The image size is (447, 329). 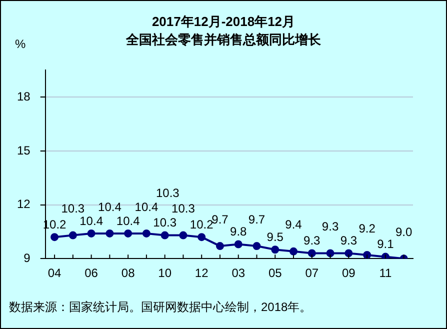 I want to click on x-tick-label: 10, so click(x=165, y=273).